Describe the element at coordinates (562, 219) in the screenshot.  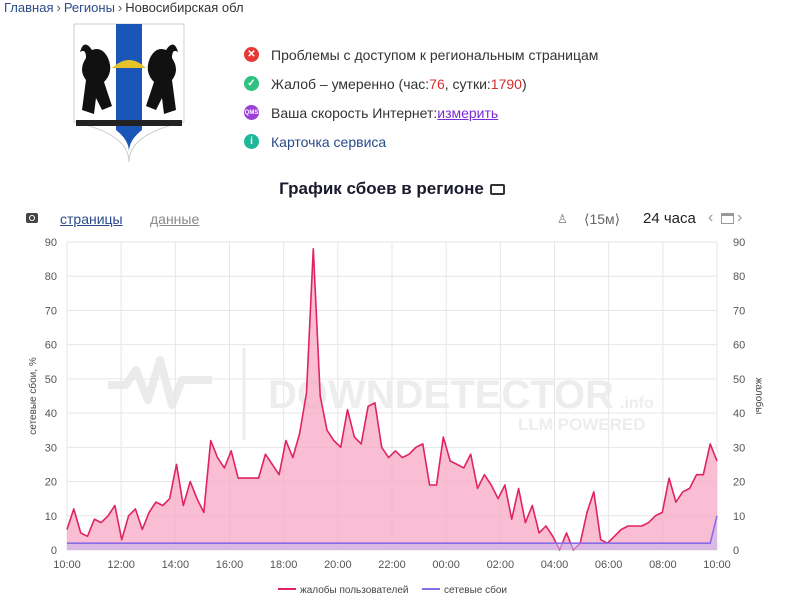
I see `user-icon: ♙` at that location.